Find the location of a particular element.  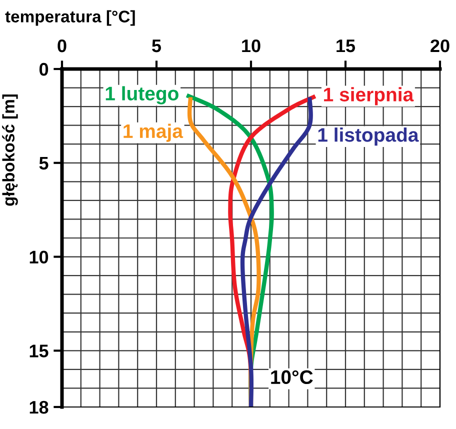

series-label: 1 lutego is located at coordinates (142, 95).